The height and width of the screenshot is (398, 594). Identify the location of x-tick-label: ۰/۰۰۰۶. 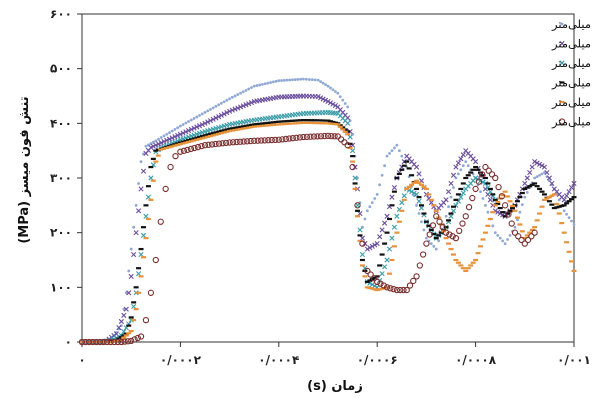
(377, 360).